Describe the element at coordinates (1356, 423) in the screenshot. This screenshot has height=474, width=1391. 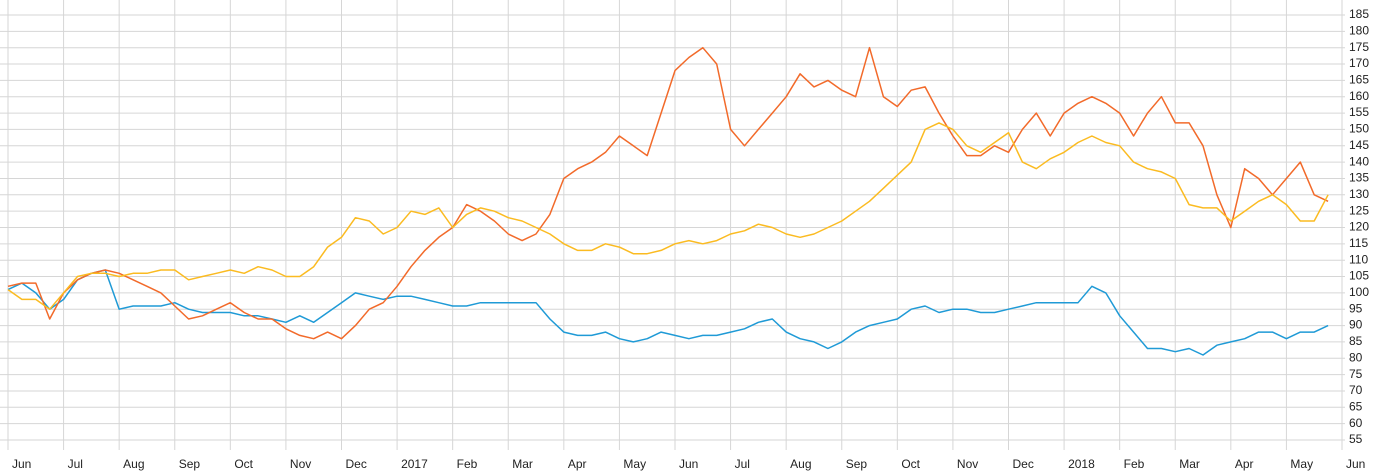
I see `y-tick-label: 60` at that location.